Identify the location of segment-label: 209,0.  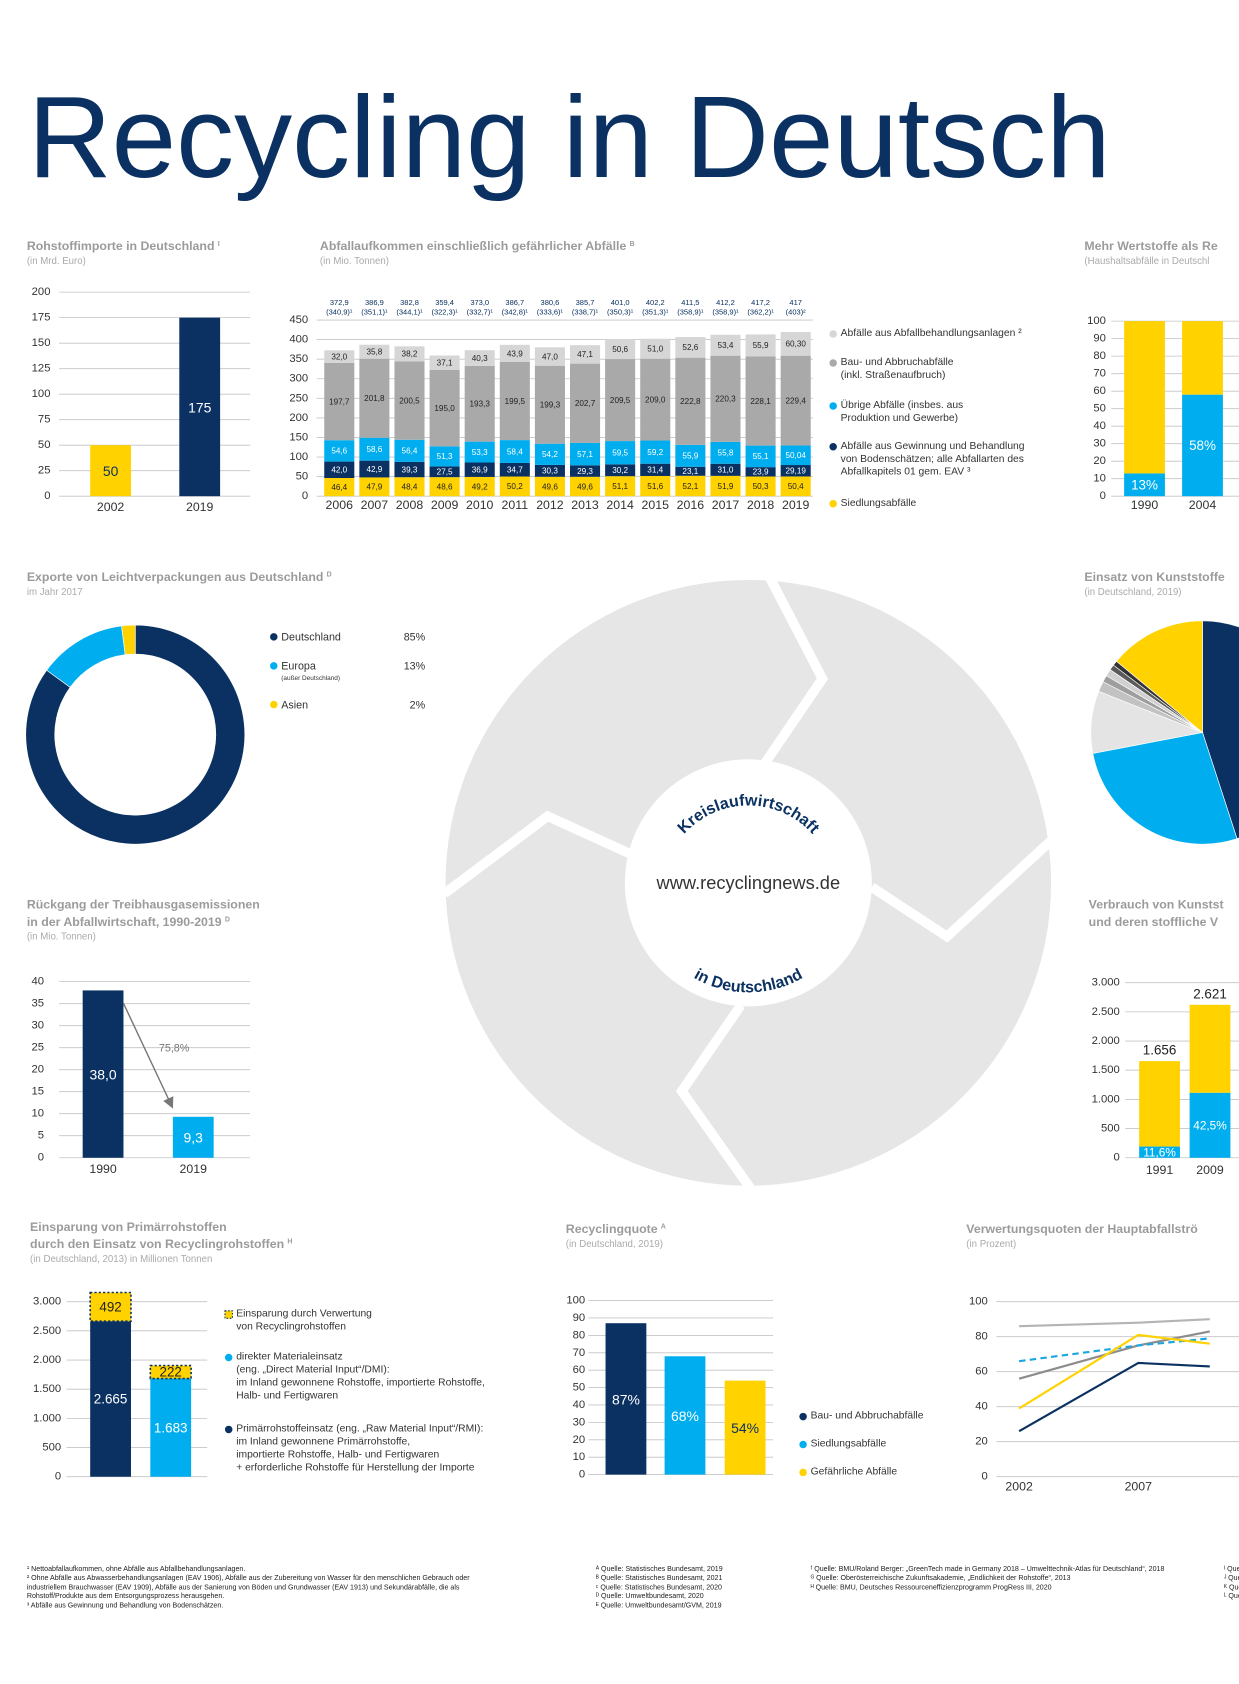
(655, 399).